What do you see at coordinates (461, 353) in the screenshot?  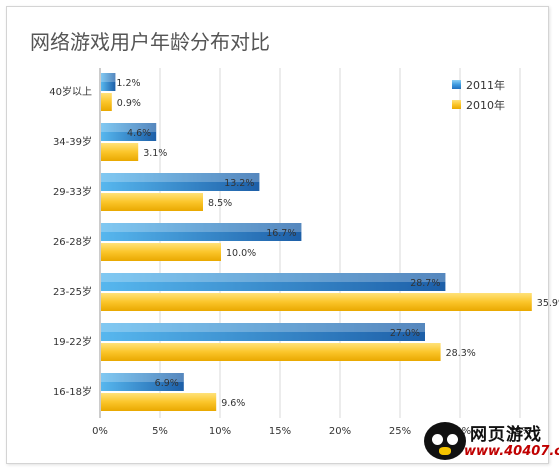 I see `value-label-2010: 28.3%` at bounding box center [461, 353].